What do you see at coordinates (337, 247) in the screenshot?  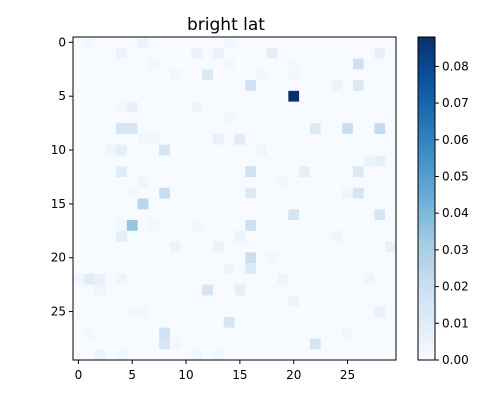 I see `heatmap-cell-r19-c24` at bounding box center [337, 247].